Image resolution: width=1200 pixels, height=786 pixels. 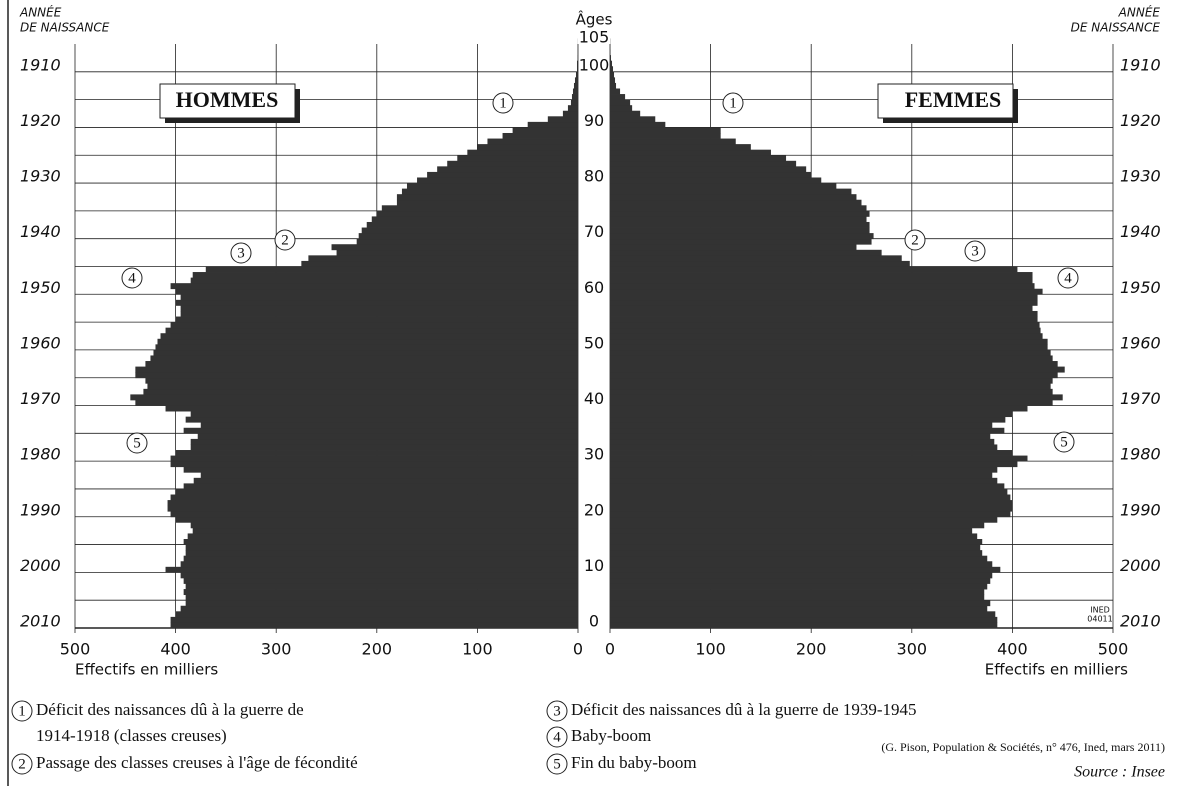 What do you see at coordinates (594, 621) in the screenshot?
I see `age-label: 0` at bounding box center [594, 621].